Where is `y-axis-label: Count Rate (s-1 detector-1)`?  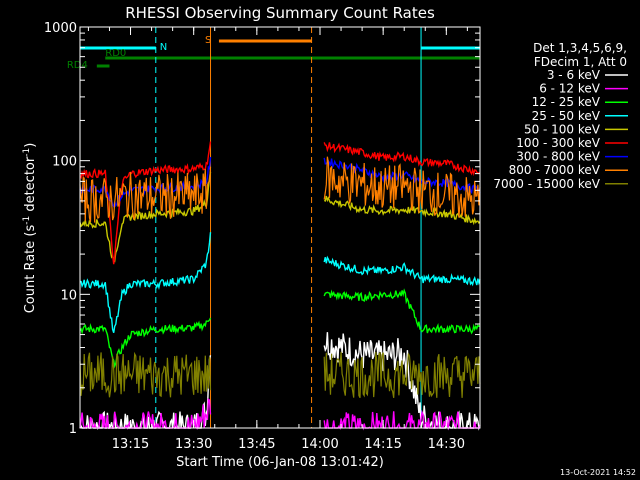
y-axis-label: Count Rate (s-1 detector-1) is located at coordinates (30, 228).